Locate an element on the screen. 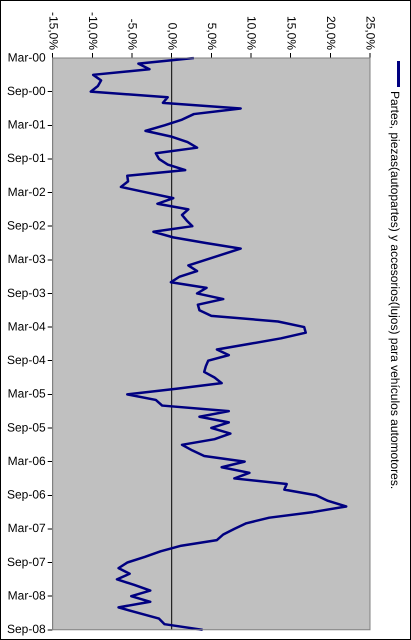 The height and width of the screenshot is (640, 411). x-tick-label: 20,0% is located at coordinates (331, 33).